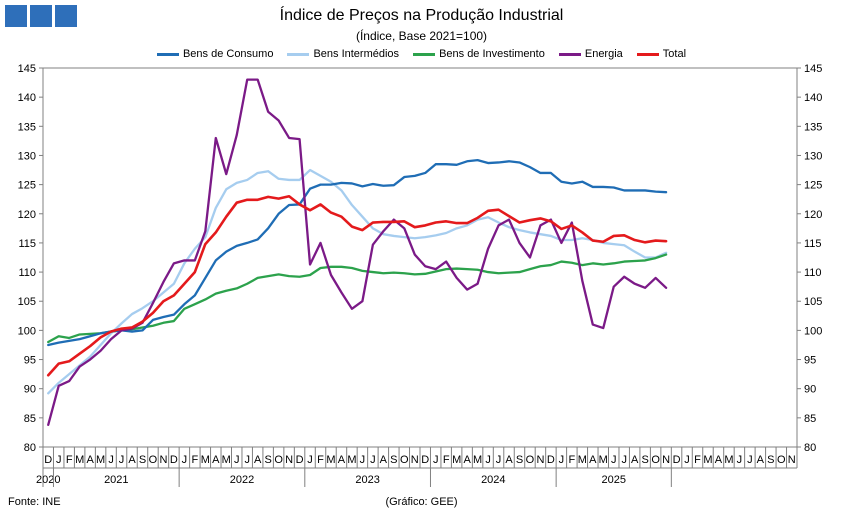 This screenshot has width=843, height=518. I want to click on series-line-bens-de-investimento, so click(357, 298).